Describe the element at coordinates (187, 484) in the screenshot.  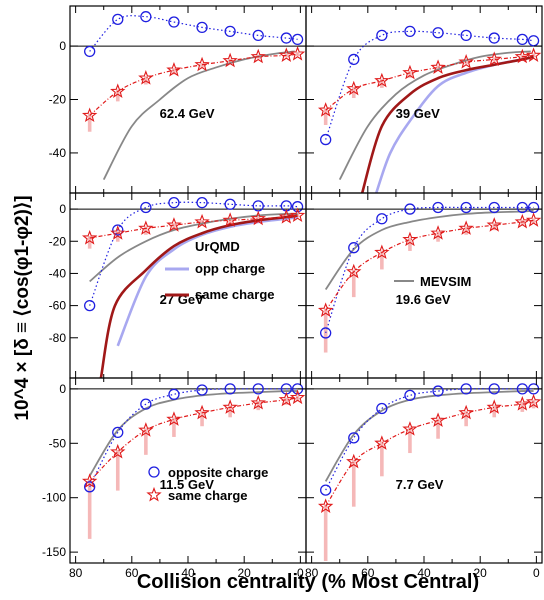
I see `energy-label: 11.5 GeV` at that location.